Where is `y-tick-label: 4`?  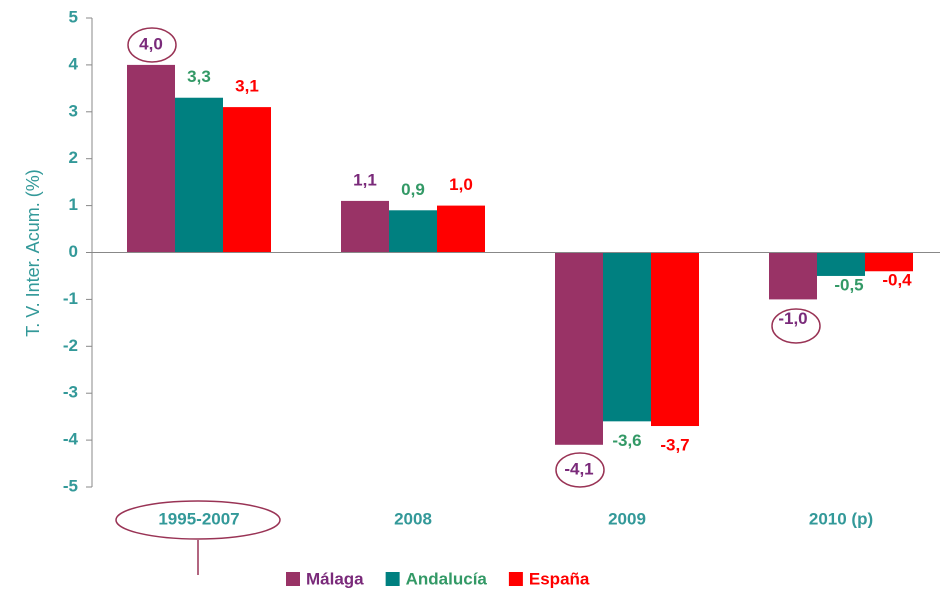 y-tick-label: 4 is located at coordinates (74, 63).